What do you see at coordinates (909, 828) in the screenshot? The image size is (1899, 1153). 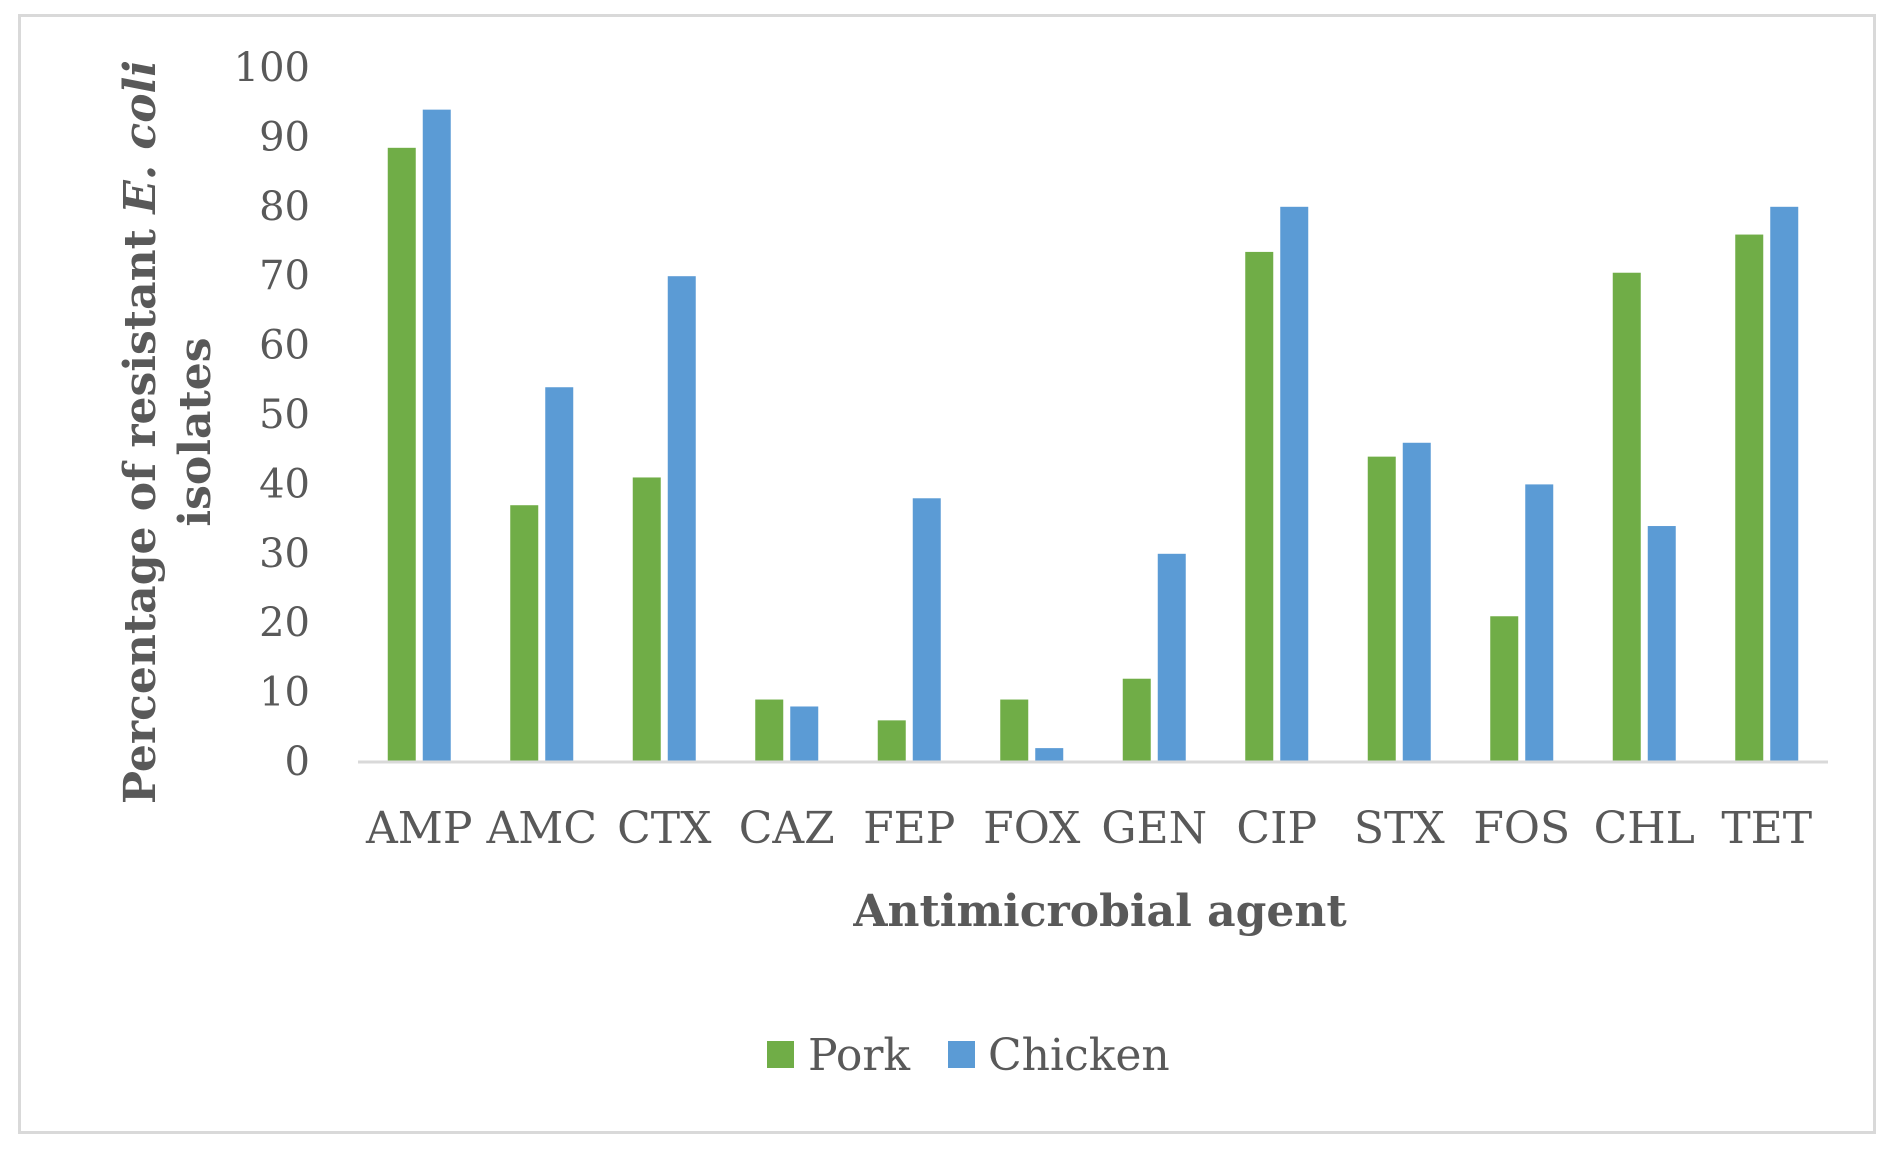 I see `x-tick-label: FEP` at bounding box center [909, 828].